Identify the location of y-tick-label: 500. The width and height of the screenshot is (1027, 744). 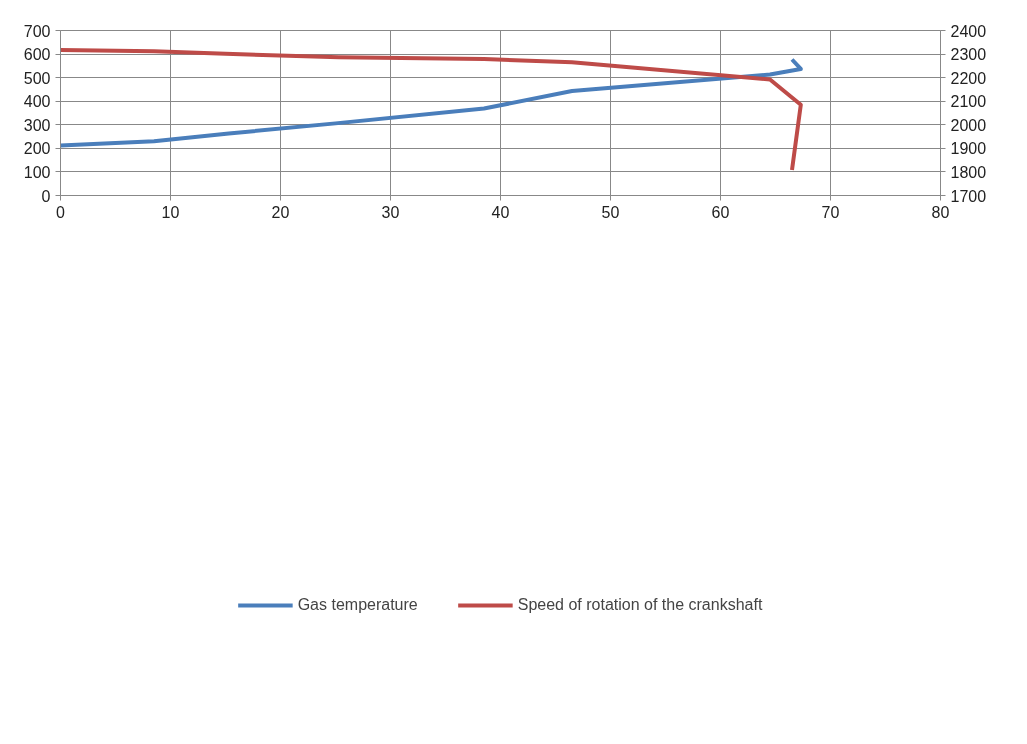
(37, 78).